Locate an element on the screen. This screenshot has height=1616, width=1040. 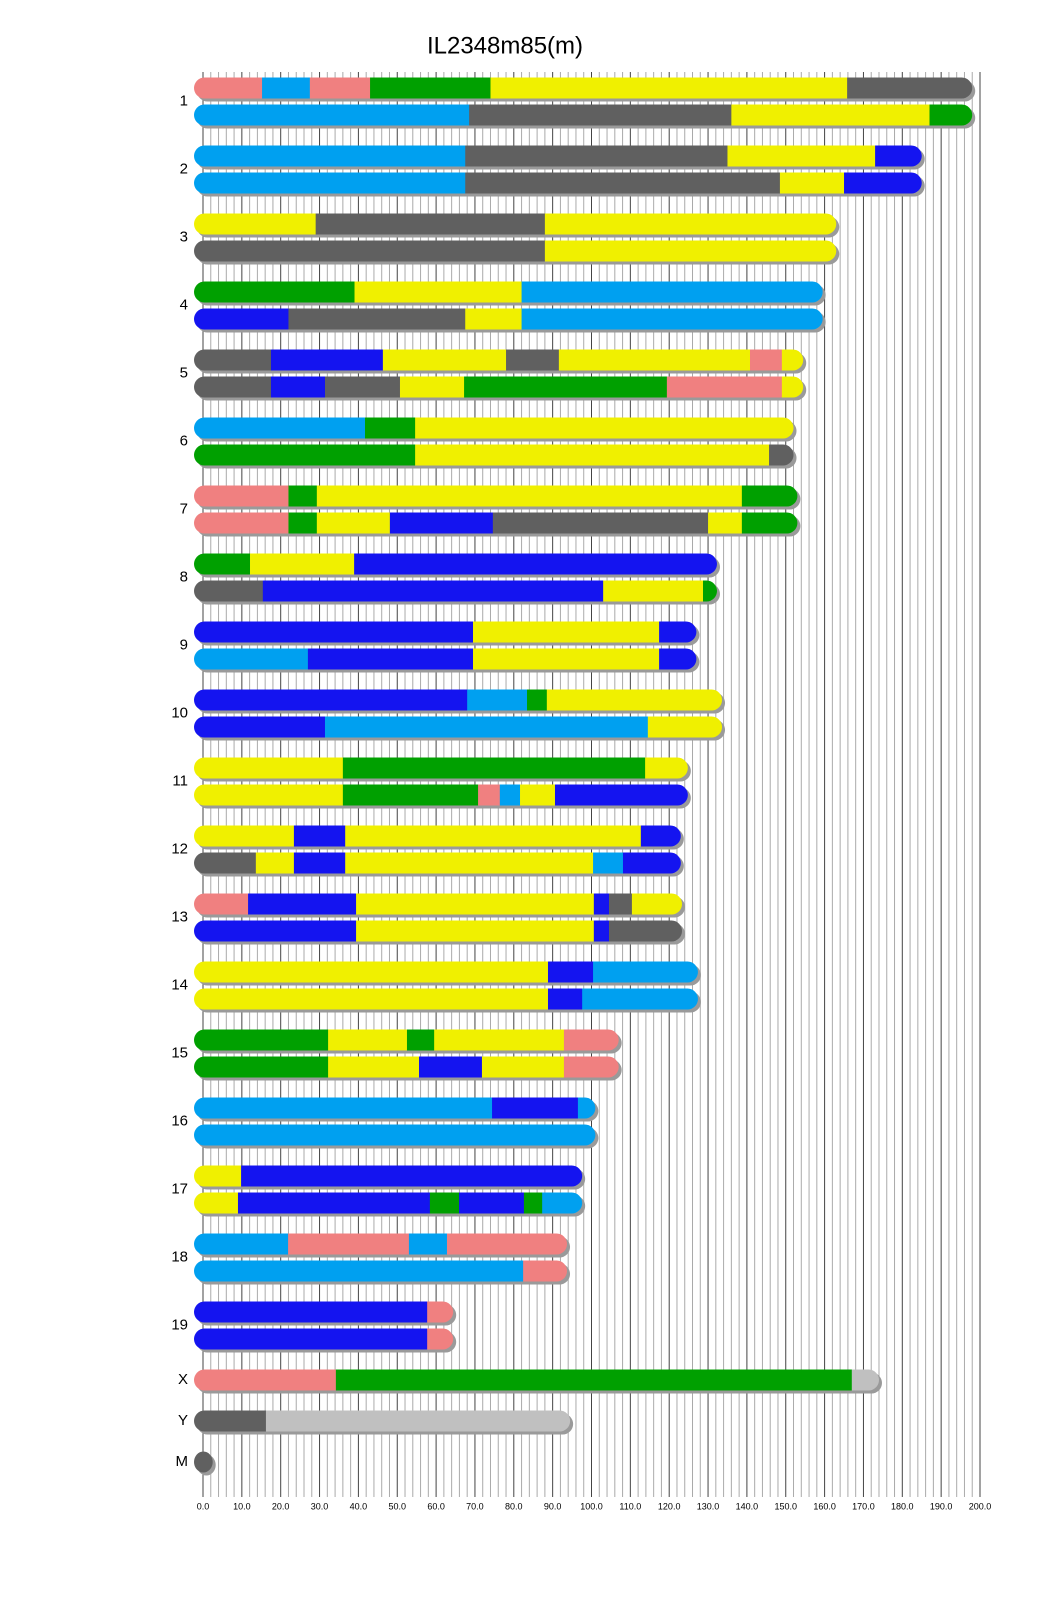
x-tick-label: 90.0 is located at coordinates (553, 1506).